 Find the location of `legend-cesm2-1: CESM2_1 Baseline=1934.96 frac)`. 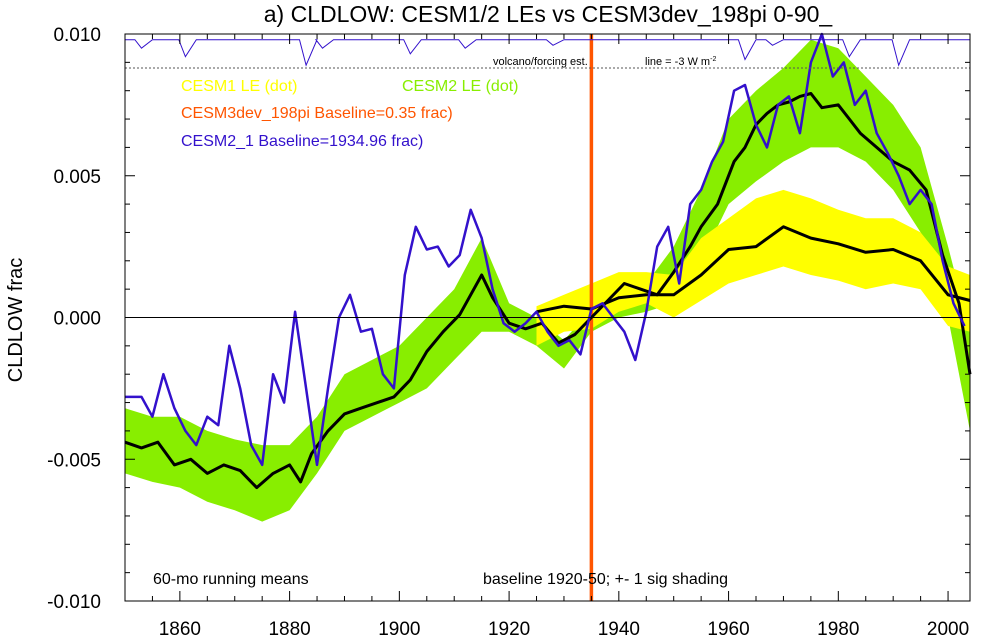

legend-cesm2-1: CESM2_1 Baseline=1934.96 frac) is located at coordinates (302, 141).